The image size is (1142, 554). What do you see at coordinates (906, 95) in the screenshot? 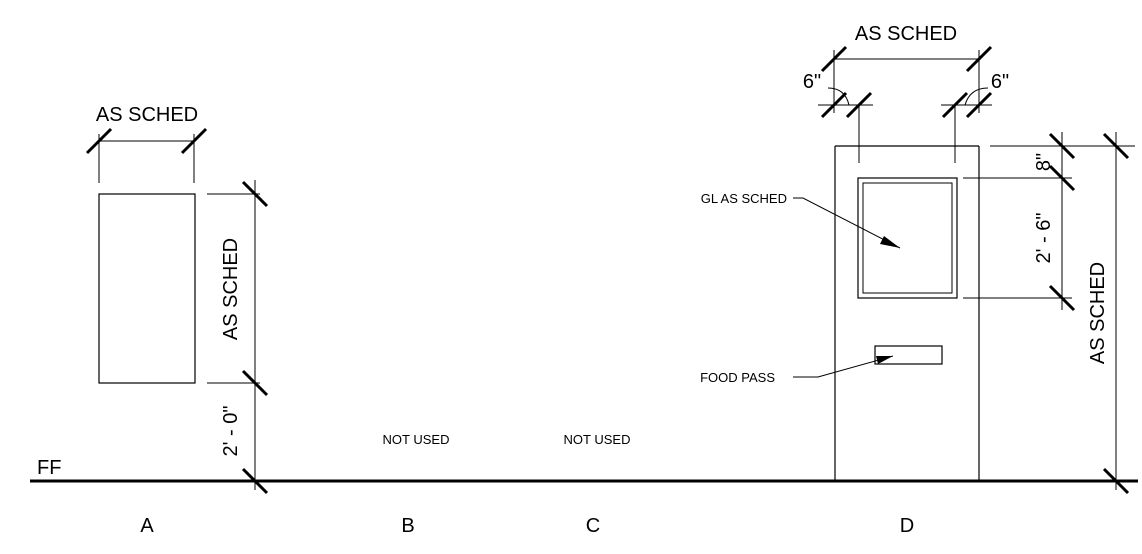
I see `margin-dimensions-d: 6" 6"` at bounding box center [906, 95].